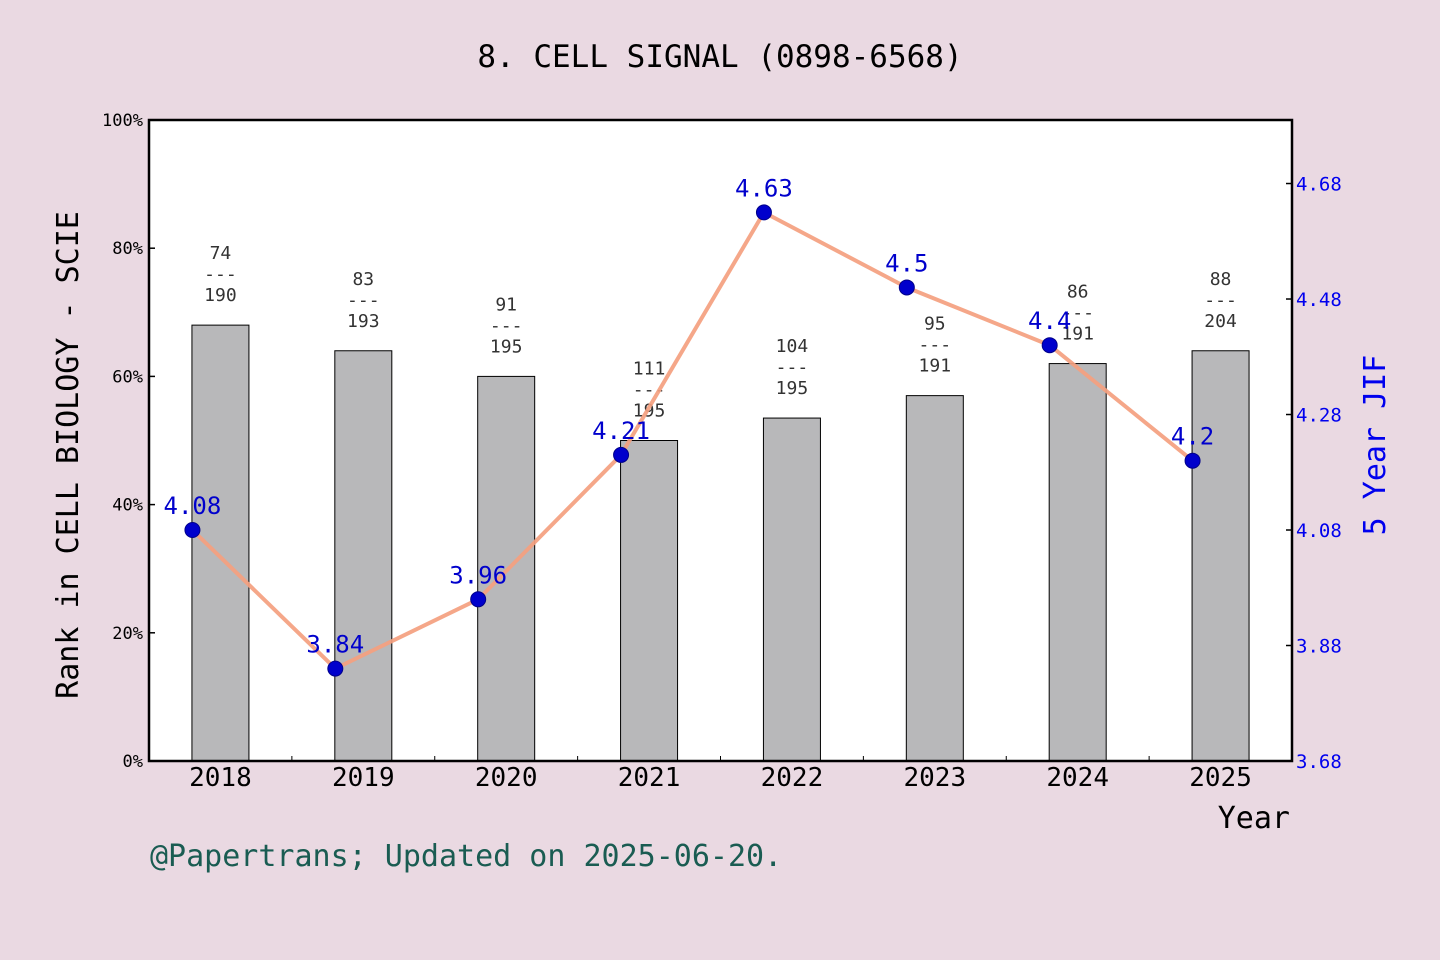  I want to click on jif-value-label: 4.21, so click(621, 431).